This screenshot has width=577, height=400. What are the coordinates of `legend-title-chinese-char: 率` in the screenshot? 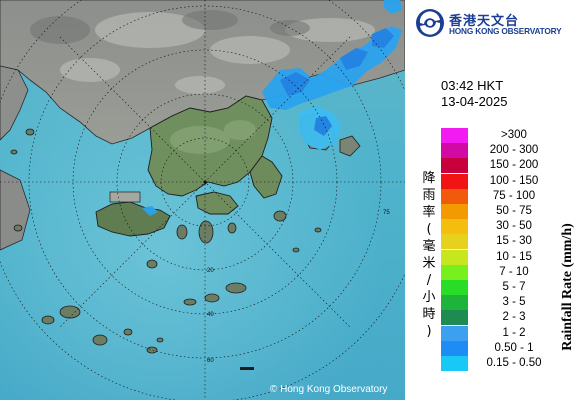 It's located at (429, 212).